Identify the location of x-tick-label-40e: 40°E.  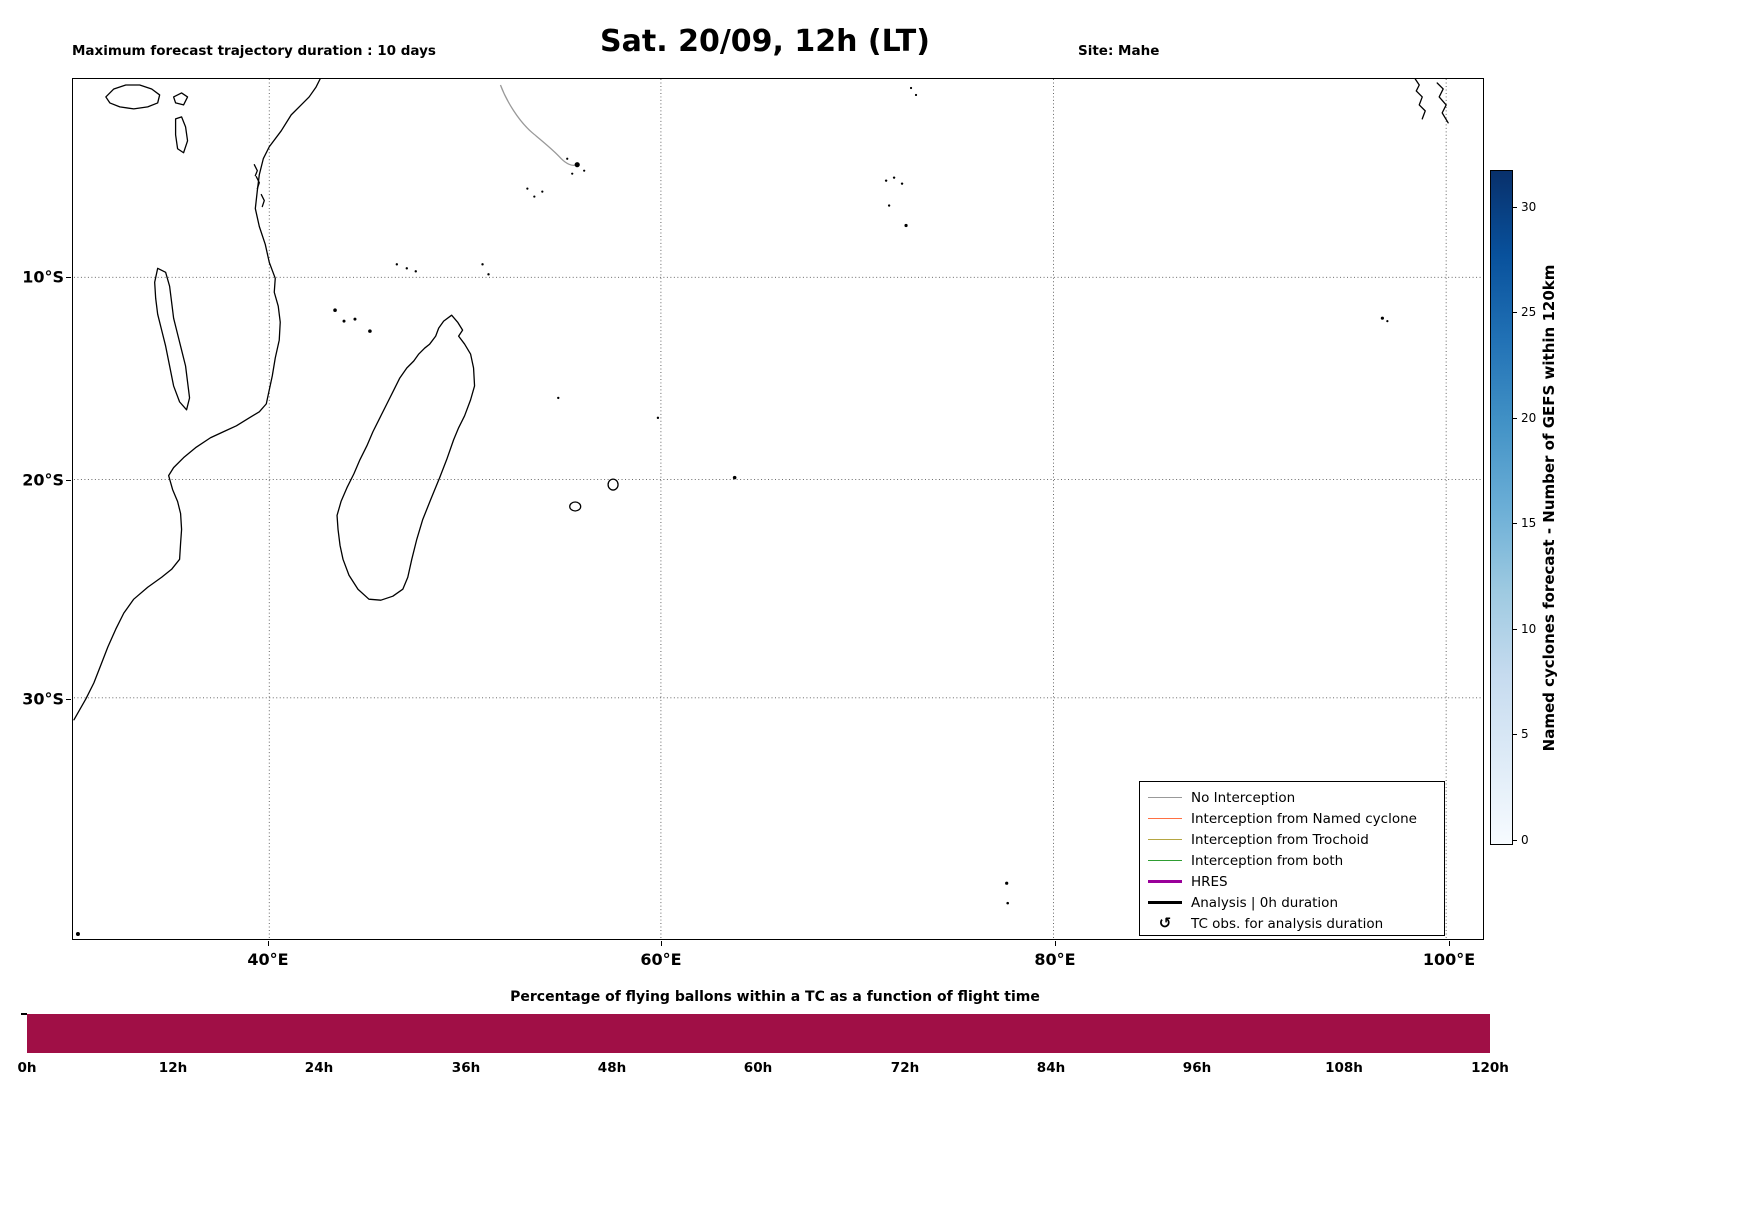
(268, 959).